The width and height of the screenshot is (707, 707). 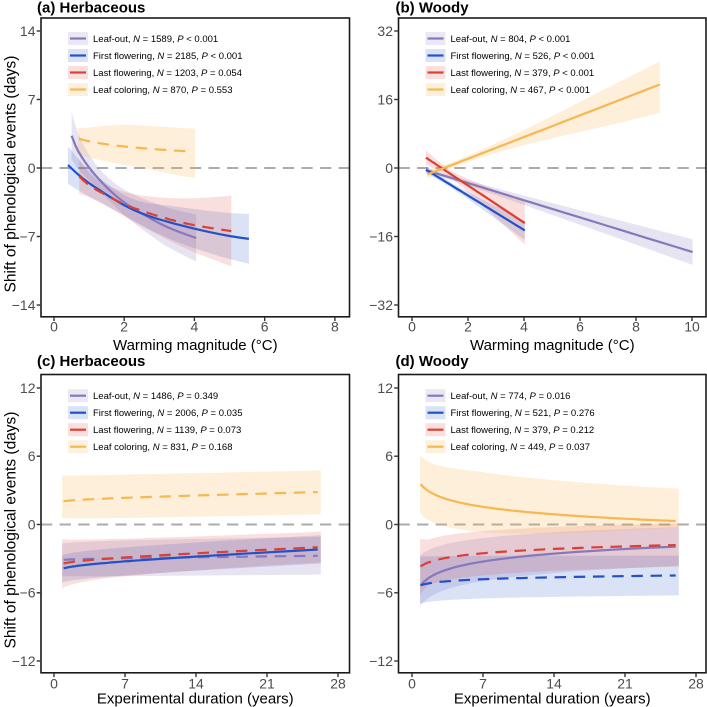 I want to click on svg-text:First flowering, N = 526, P <: First flowering, N = 526, P < 0.001, so click(x=523, y=56).